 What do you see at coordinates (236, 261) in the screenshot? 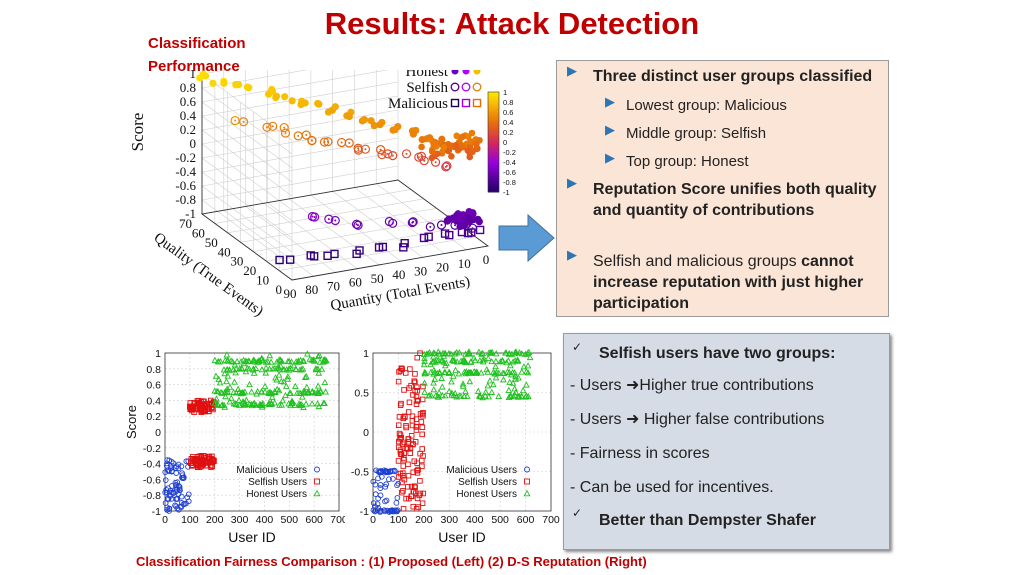
I see `y-tick-label: 30` at bounding box center [236, 261].